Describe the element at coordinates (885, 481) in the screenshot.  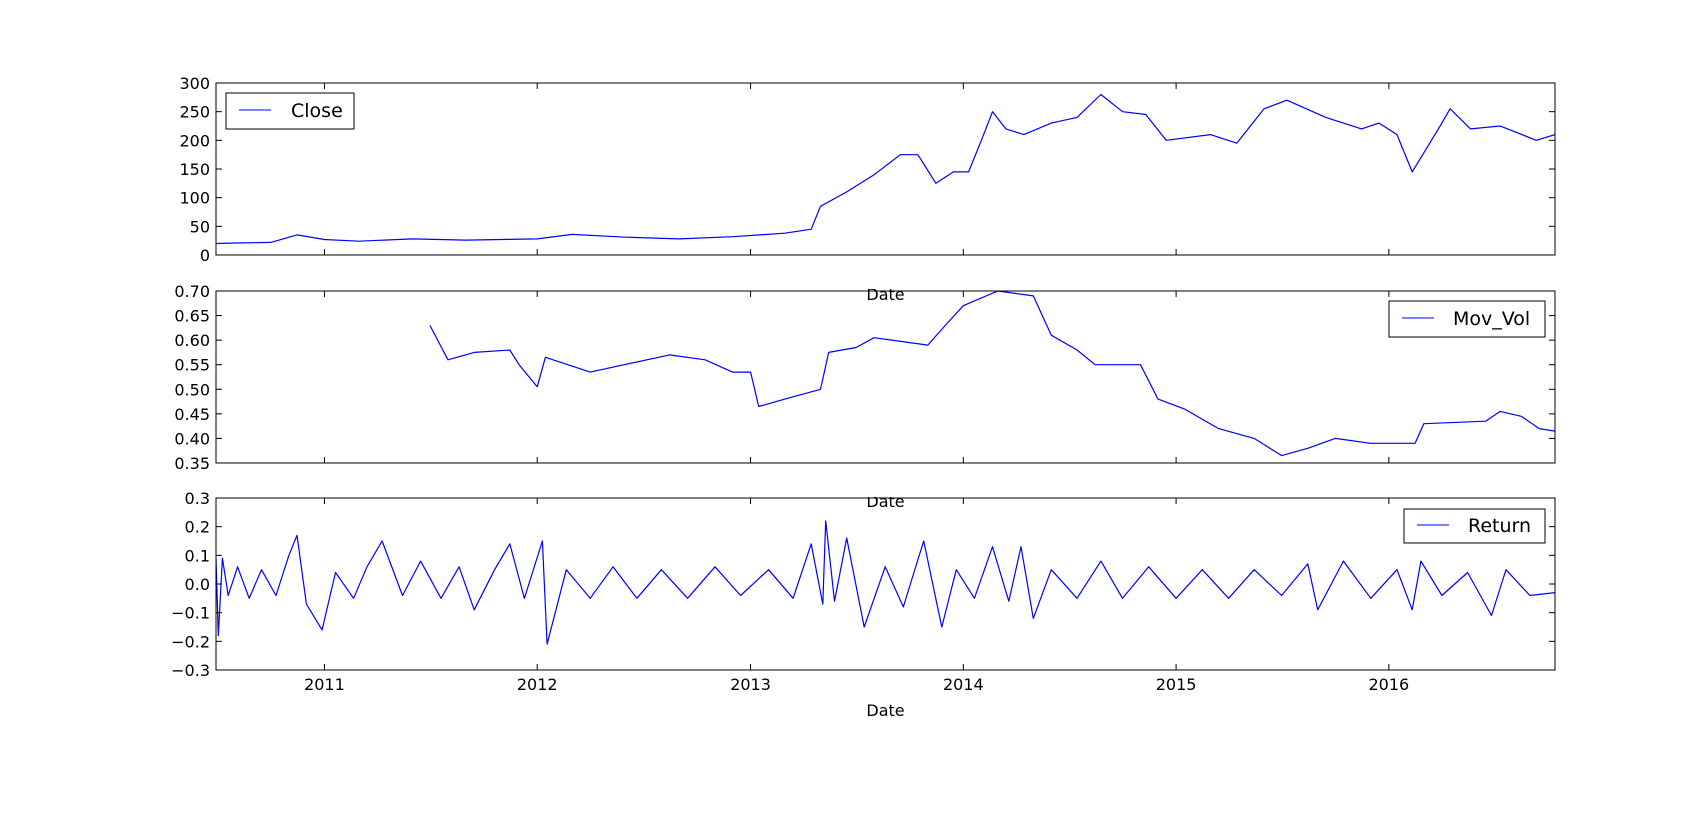
I see `return-top-backdrop` at that location.